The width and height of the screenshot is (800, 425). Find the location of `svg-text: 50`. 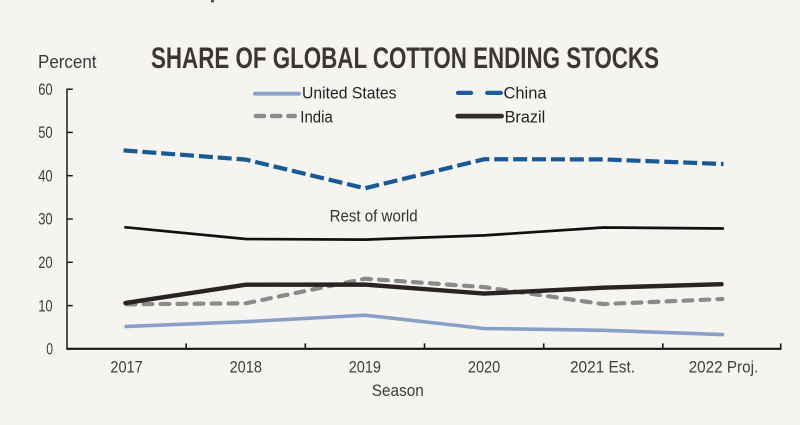

svg-text: 50 is located at coordinates (45, 132).